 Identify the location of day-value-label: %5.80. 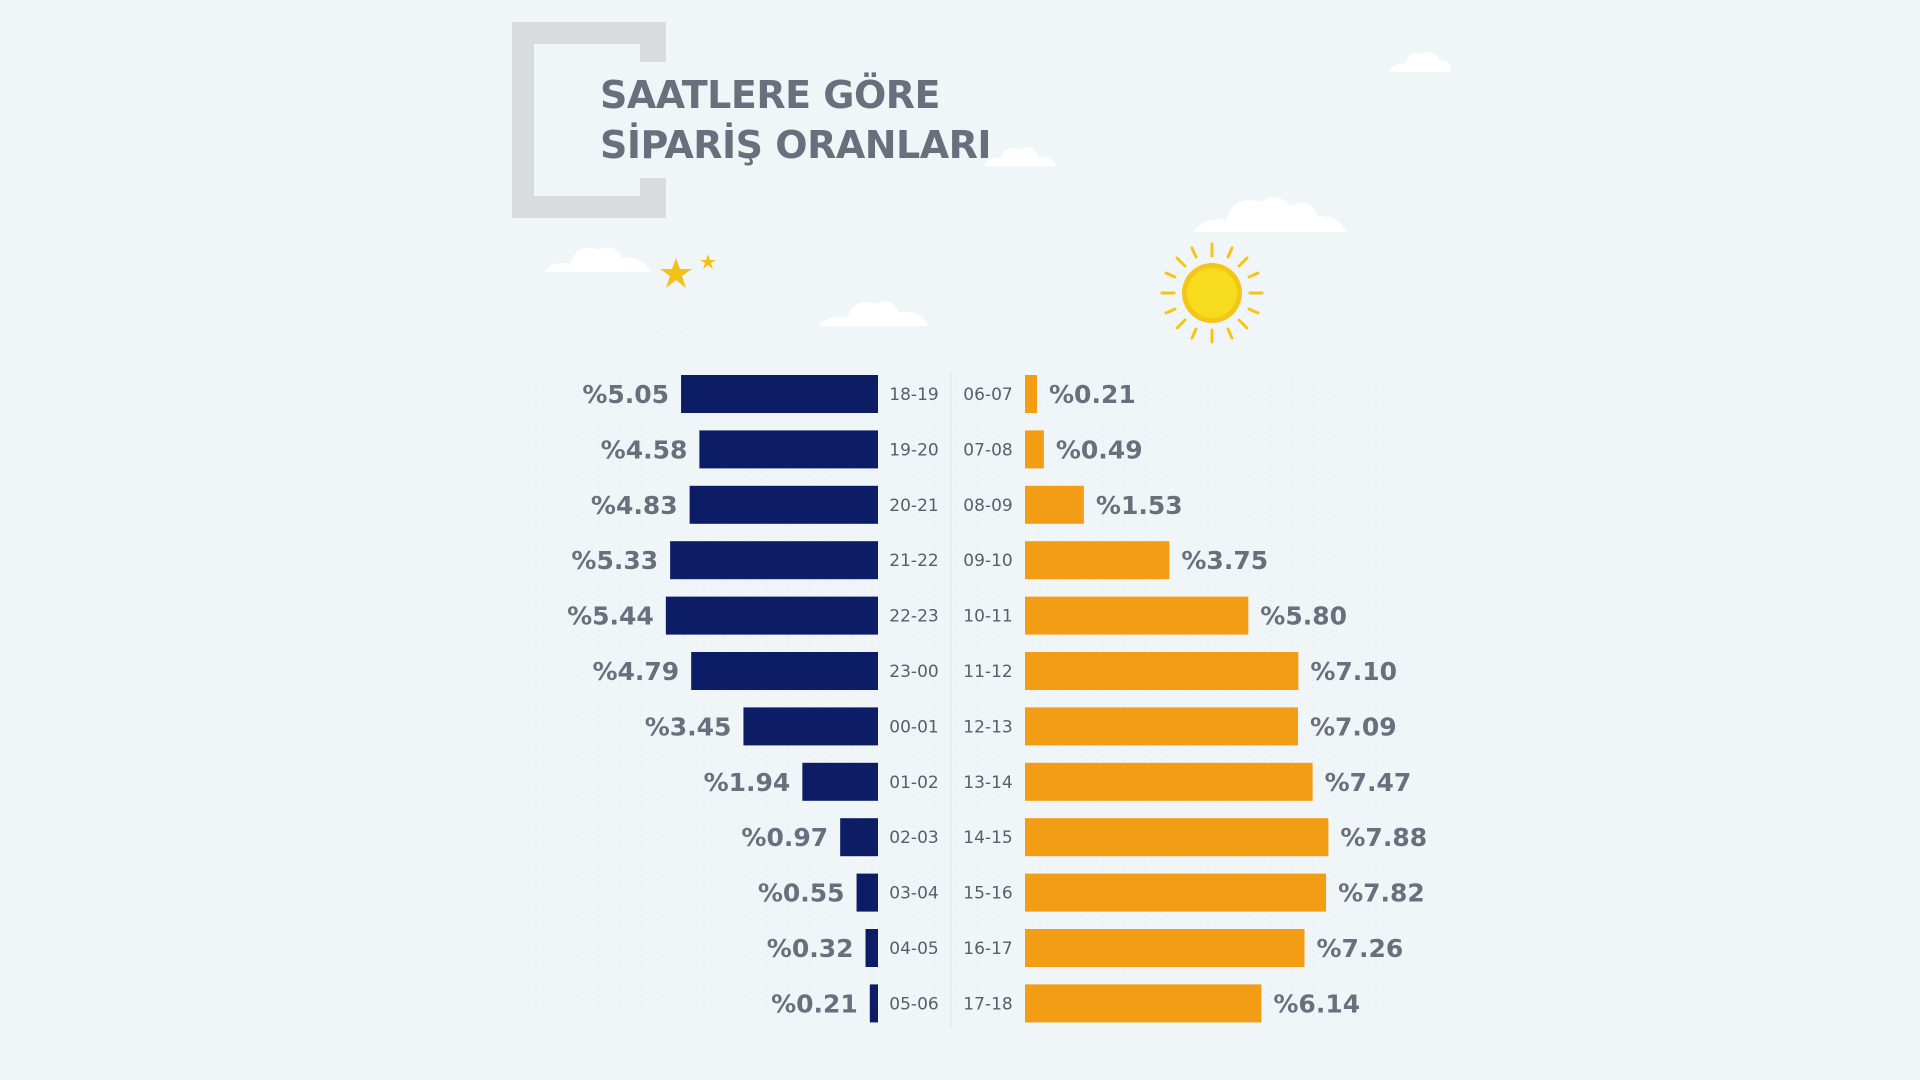
(1303, 616).